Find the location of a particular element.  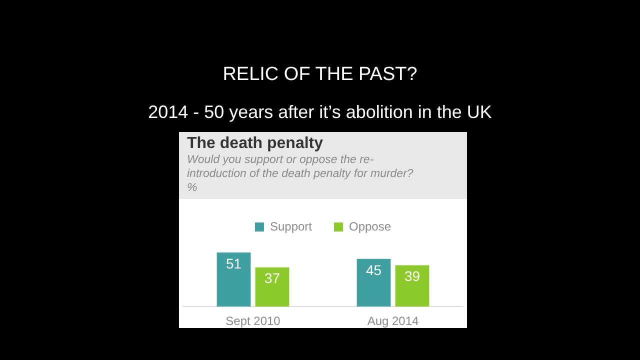

x-tick-label: Aug 2014 is located at coordinates (393, 321).